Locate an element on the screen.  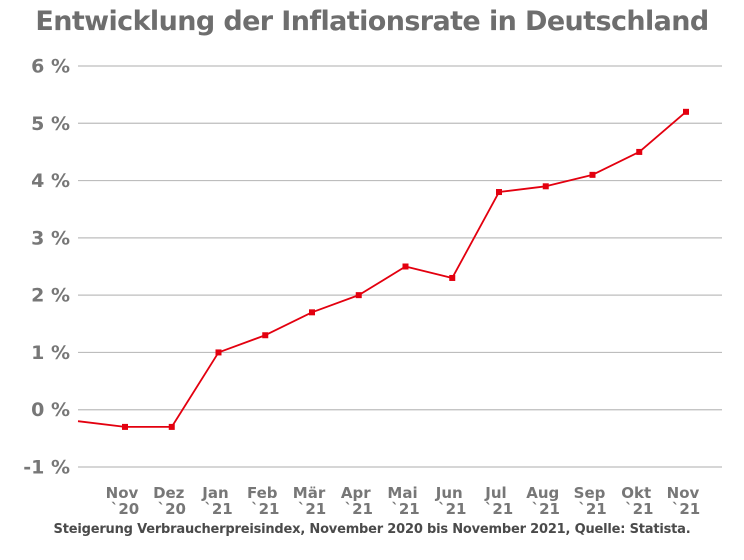
x-tick-label-month: Dez is located at coordinates (169, 493).